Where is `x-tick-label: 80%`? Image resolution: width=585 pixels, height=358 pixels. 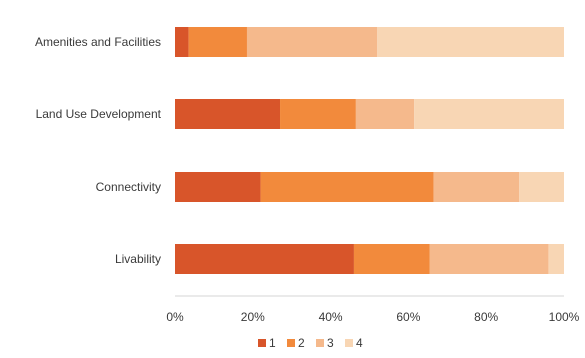 x-tick-label: 80% is located at coordinates (486, 317).